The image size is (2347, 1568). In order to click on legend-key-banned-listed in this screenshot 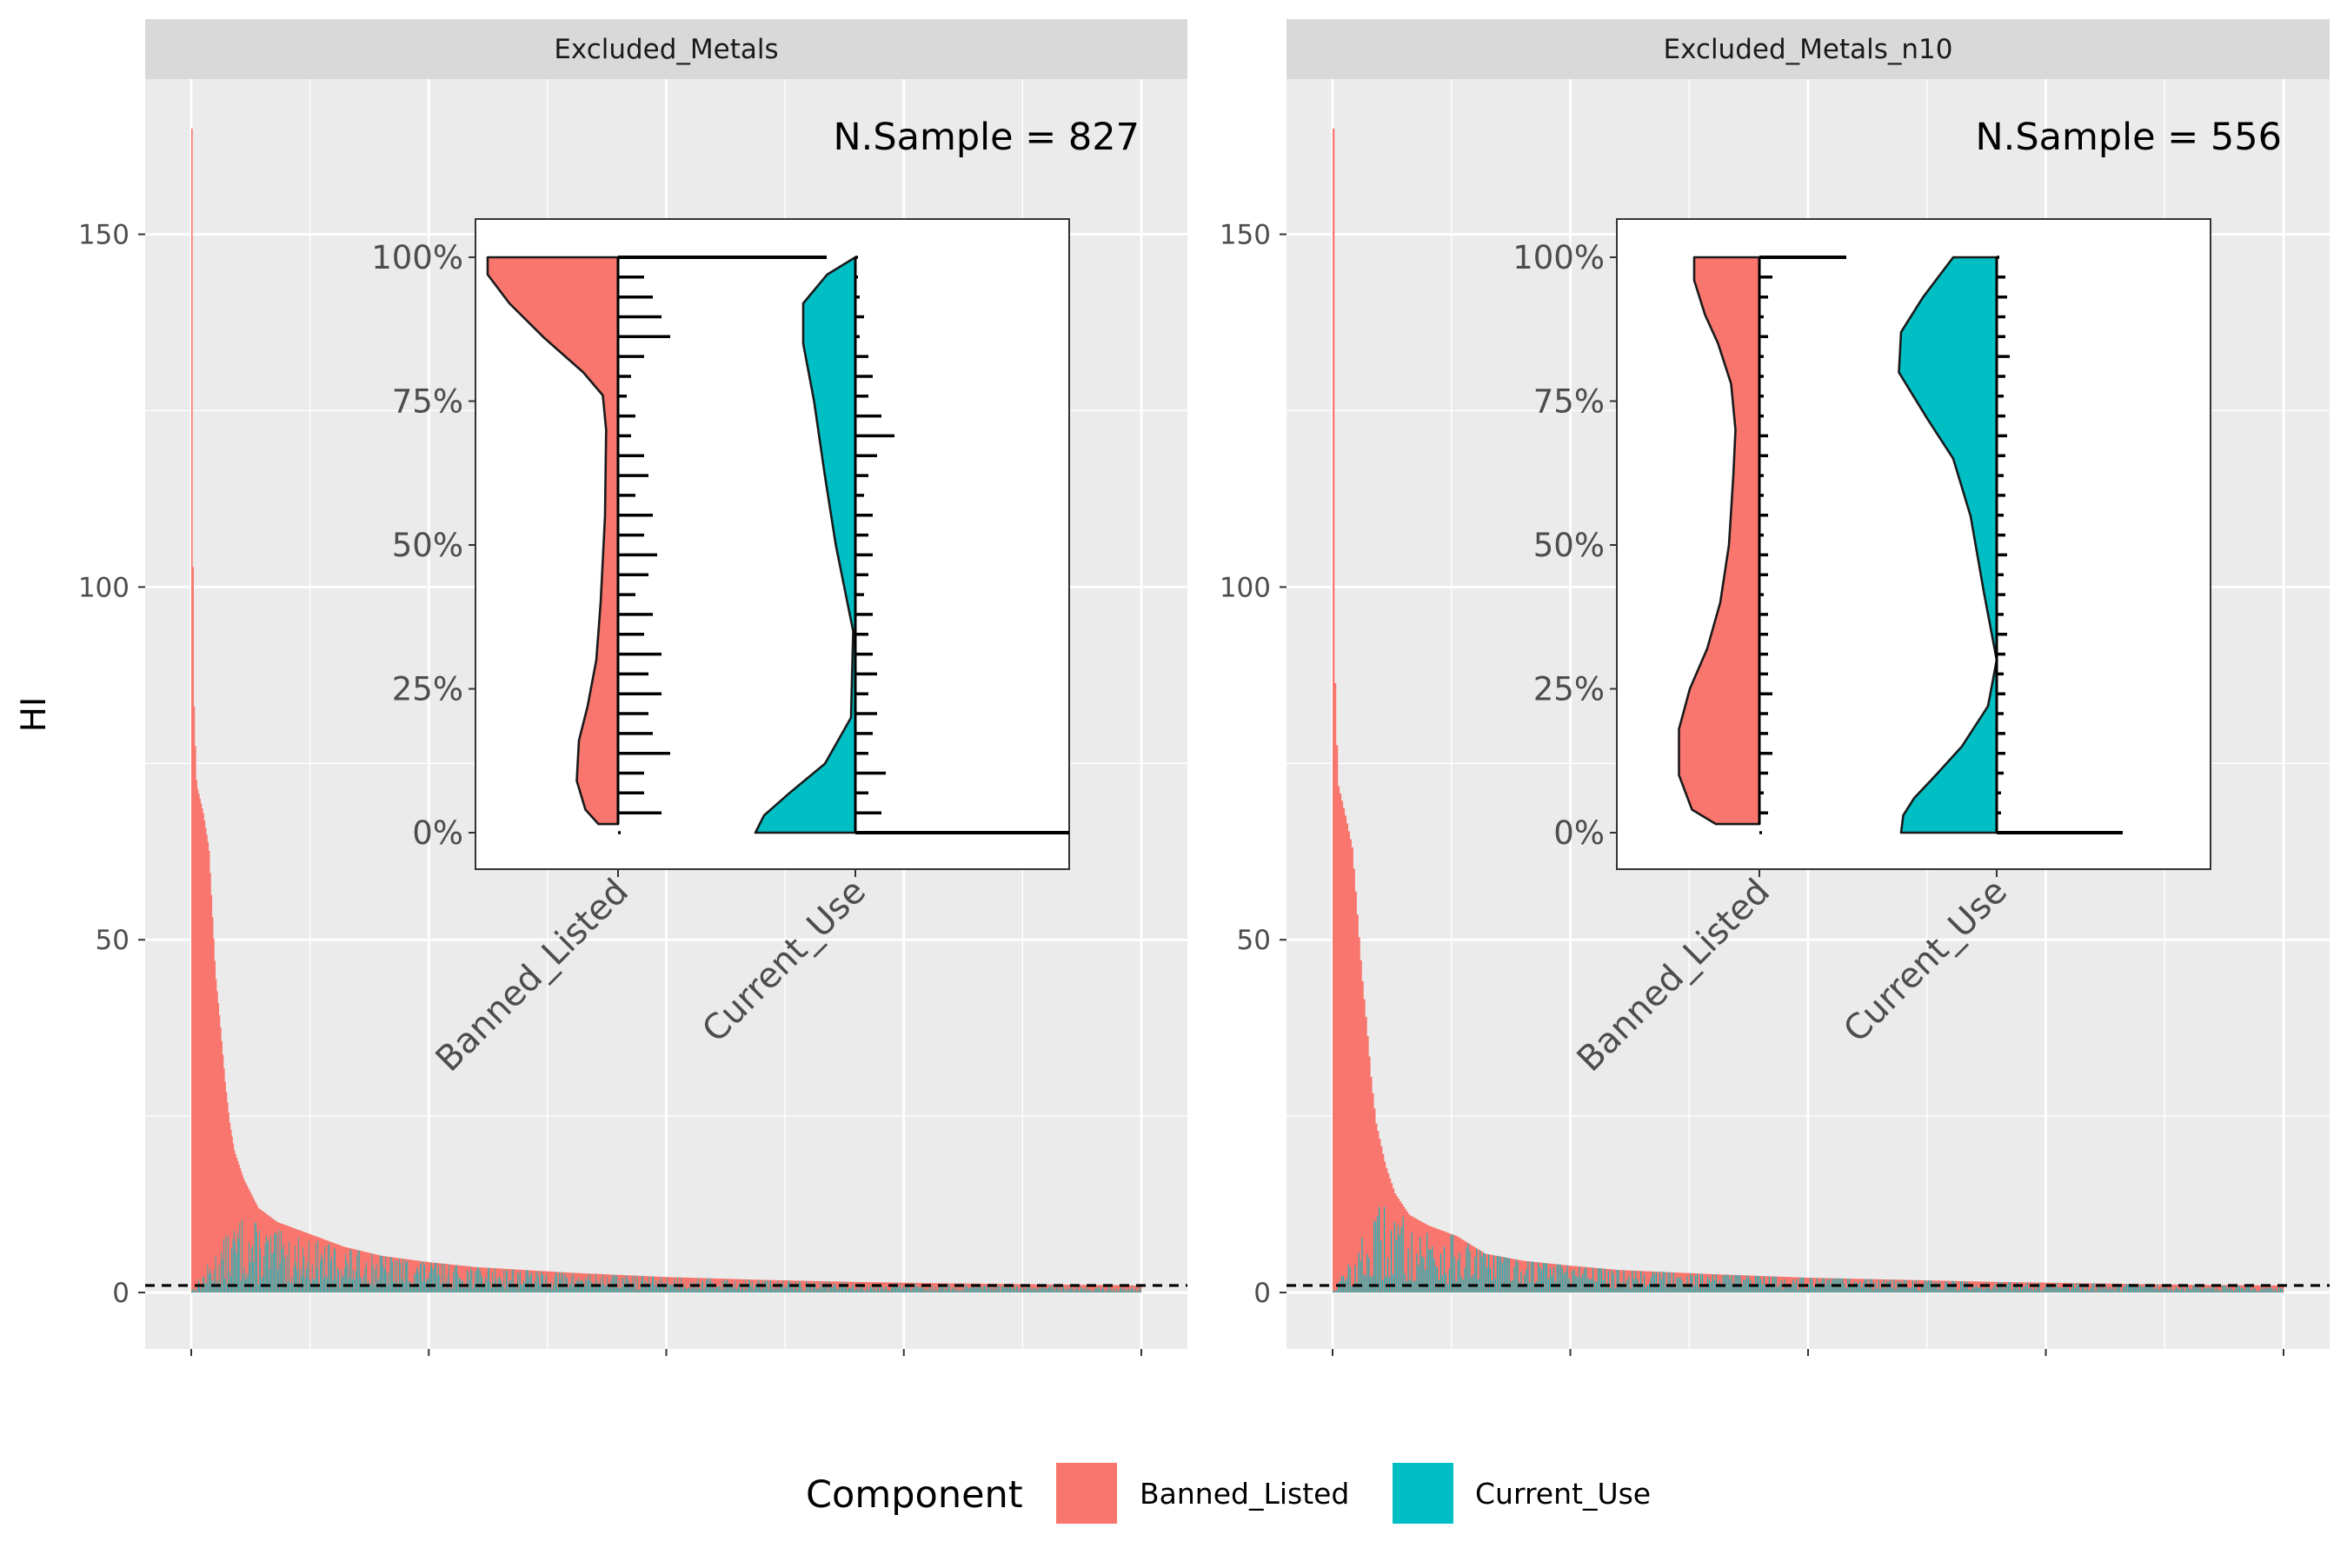, I will do `click(1086, 1493)`.